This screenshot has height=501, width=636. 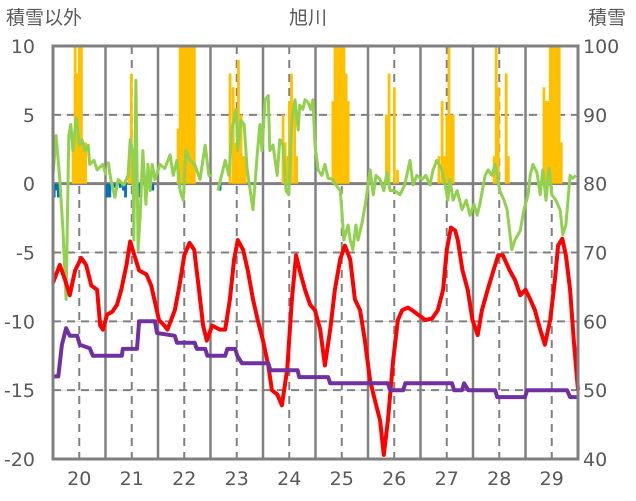 What do you see at coordinates (19, 322) in the screenshot?
I see `y-tick-left: -10` at bounding box center [19, 322].